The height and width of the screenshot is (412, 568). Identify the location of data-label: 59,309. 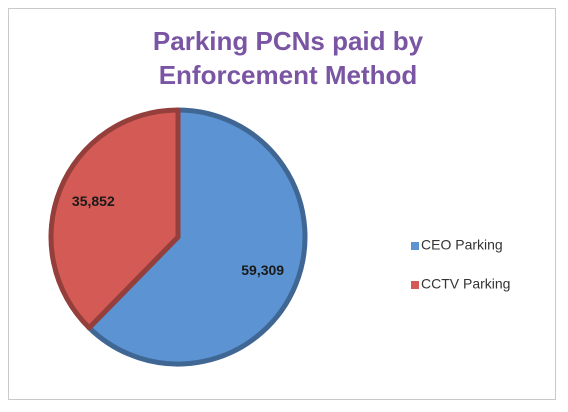
(262, 270).